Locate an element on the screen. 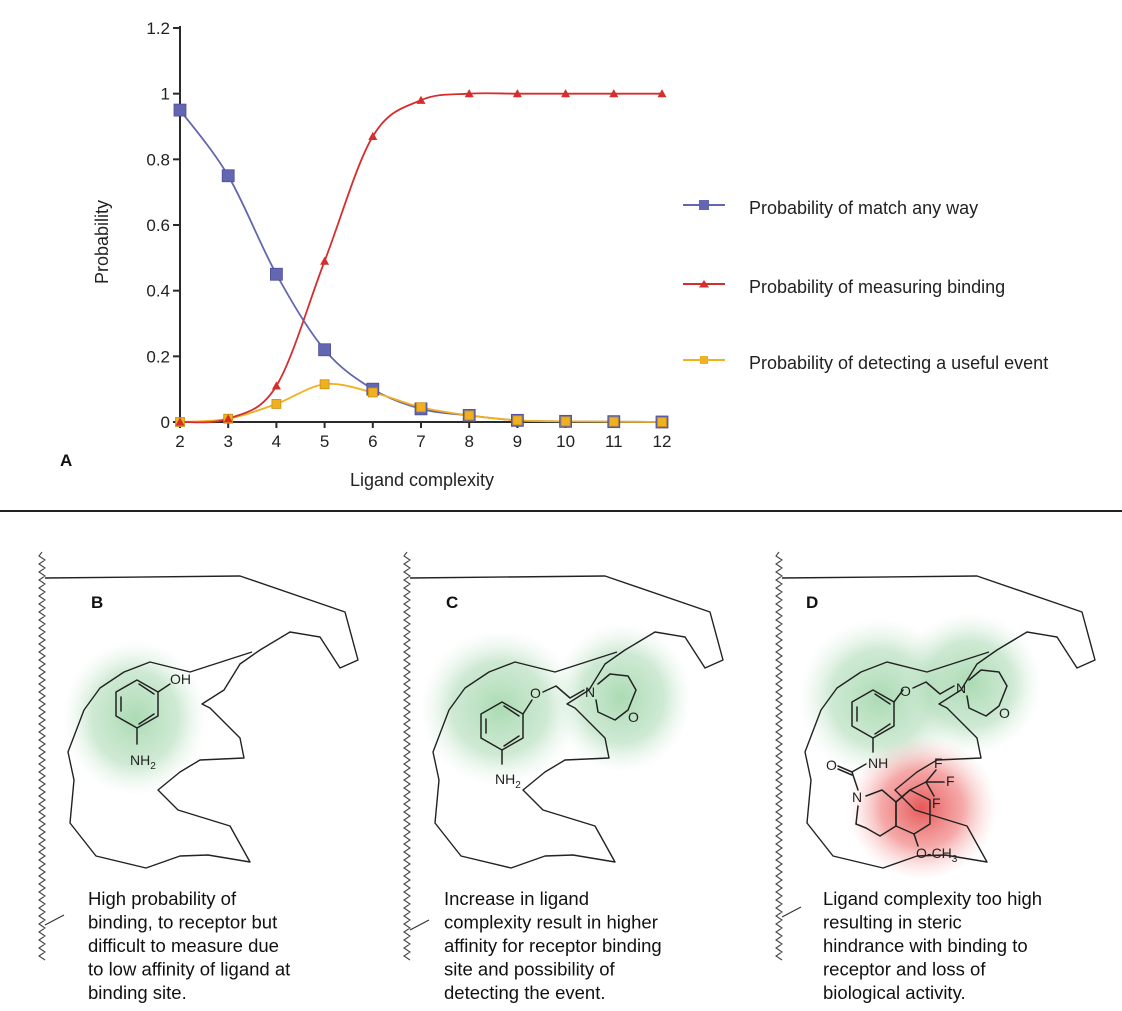  caption-line: difficult to measure due is located at coordinates (183, 945).